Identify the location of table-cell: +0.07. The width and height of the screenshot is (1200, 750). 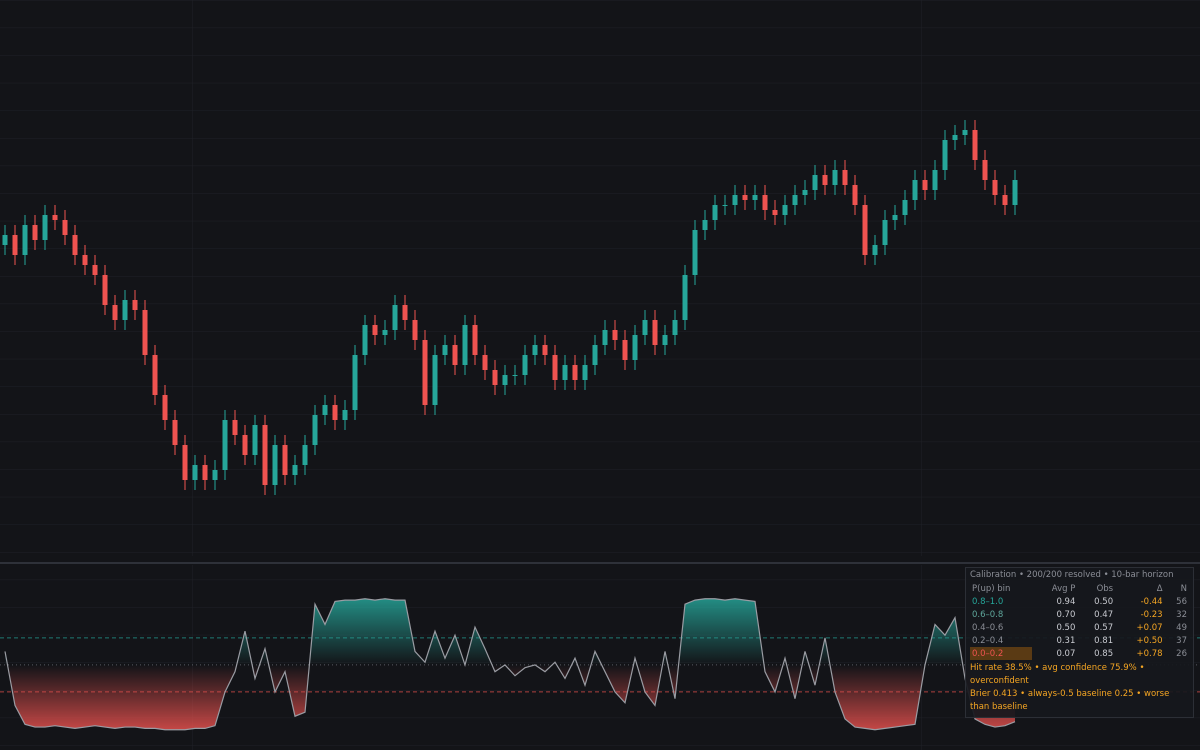
(1149, 627).